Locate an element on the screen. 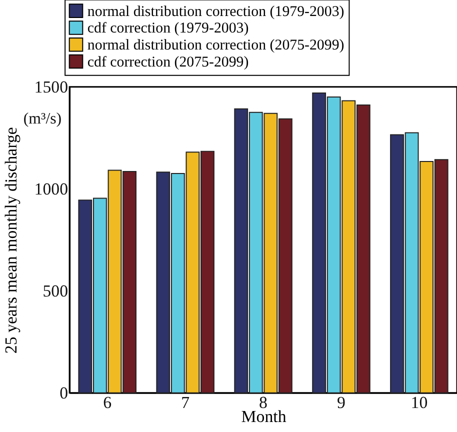 Image resolution: width=457 pixels, height=432 pixels. y-tick-label: 1500 is located at coordinates (51, 86).